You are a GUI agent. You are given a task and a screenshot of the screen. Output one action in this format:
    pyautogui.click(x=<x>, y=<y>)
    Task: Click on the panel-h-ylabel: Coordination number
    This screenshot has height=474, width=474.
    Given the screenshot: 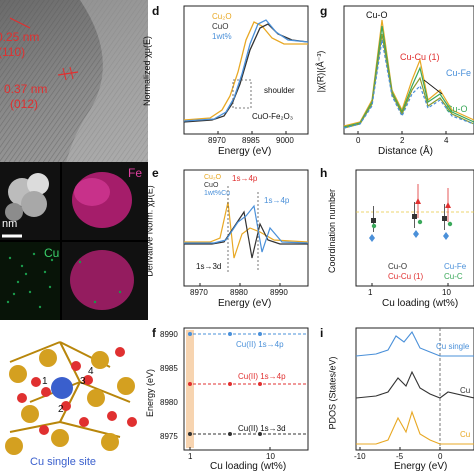 What is the action you would take?
    pyautogui.click(x=332, y=231)
    